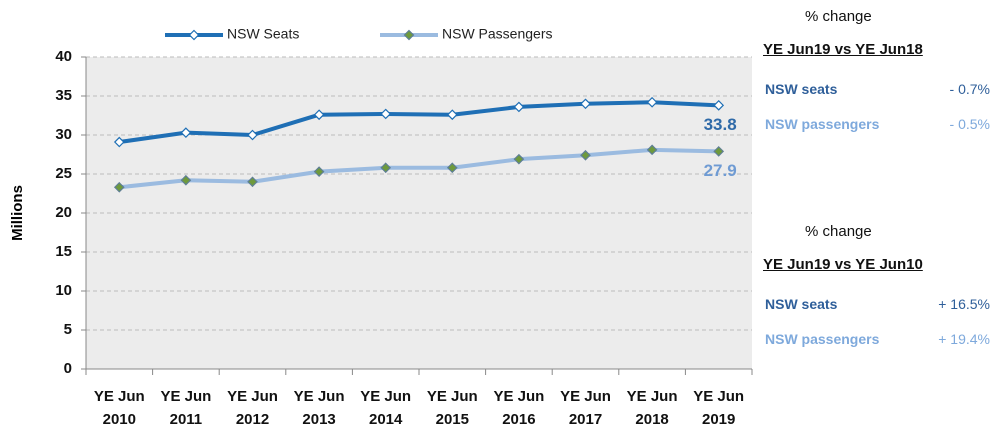 The width and height of the screenshot is (1007, 439). I want to click on y-tick-label: 35, so click(63, 95).